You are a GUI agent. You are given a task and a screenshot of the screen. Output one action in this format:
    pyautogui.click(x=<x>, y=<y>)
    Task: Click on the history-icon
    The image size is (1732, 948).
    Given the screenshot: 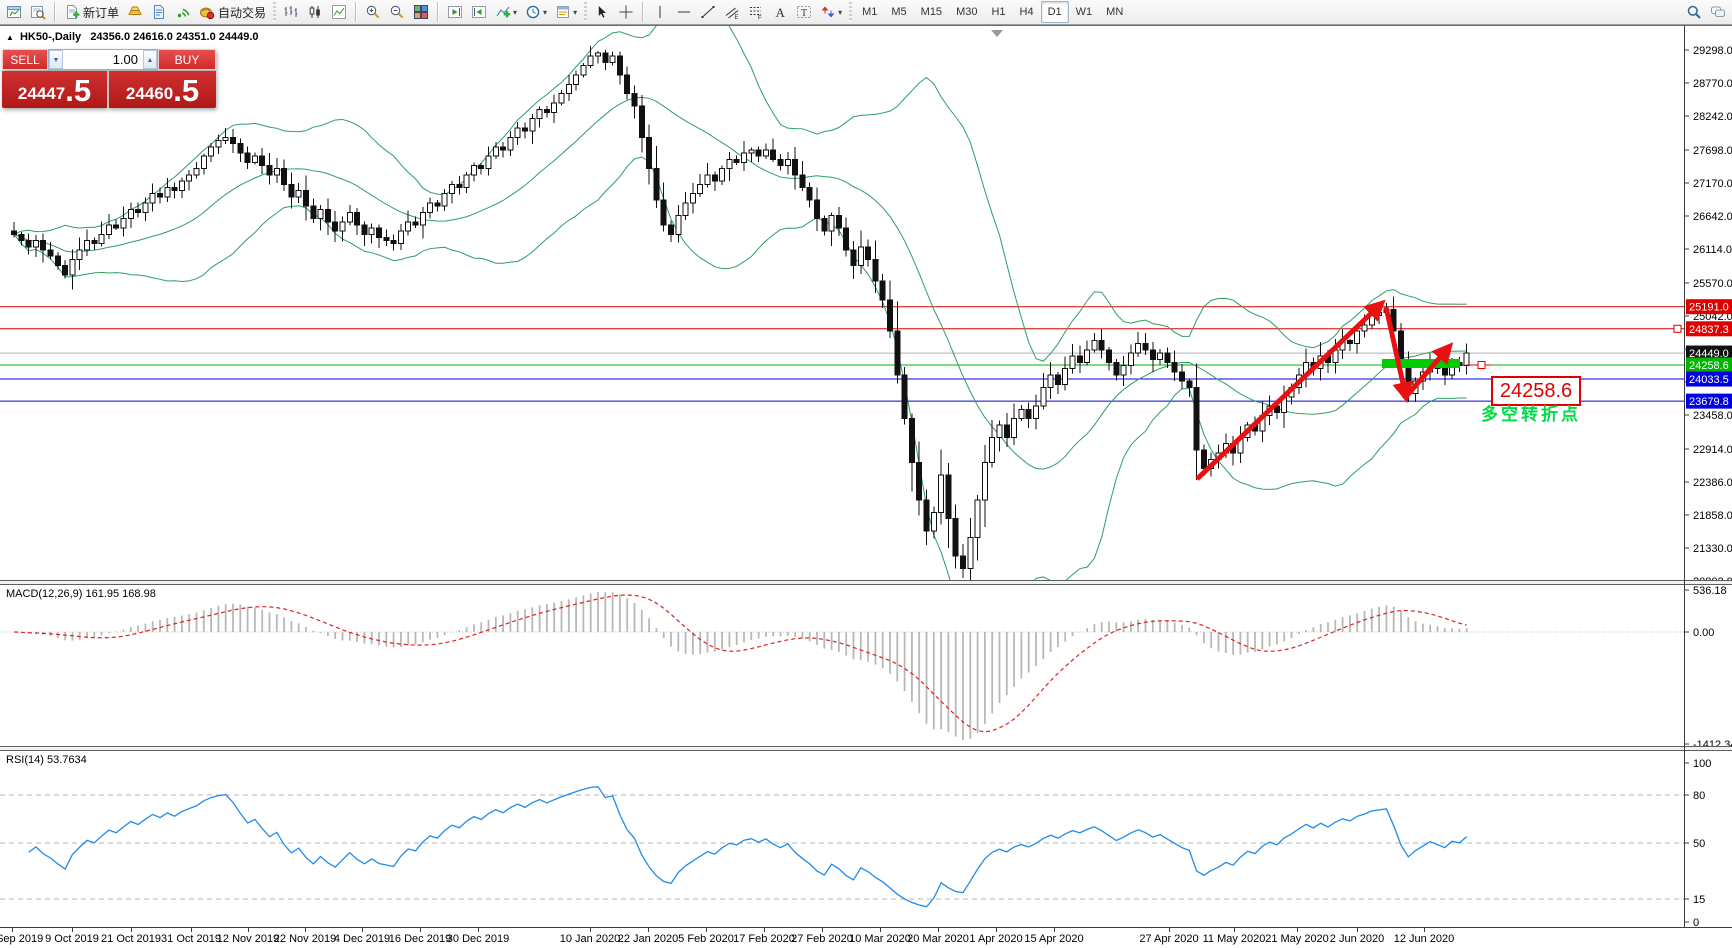 What is the action you would take?
    pyautogui.click(x=159, y=12)
    